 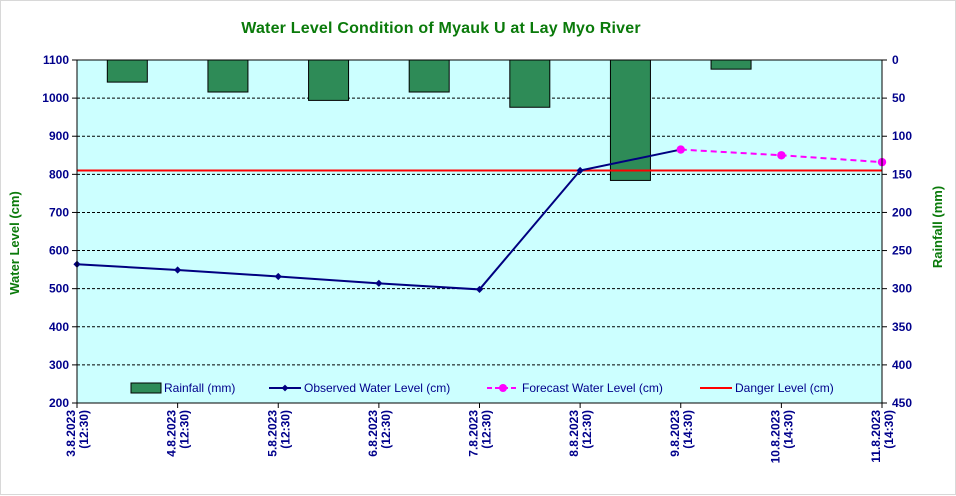 What do you see at coordinates (59, 327) in the screenshot?
I see `y-tick-label: 400` at bounding box center [59, 327].